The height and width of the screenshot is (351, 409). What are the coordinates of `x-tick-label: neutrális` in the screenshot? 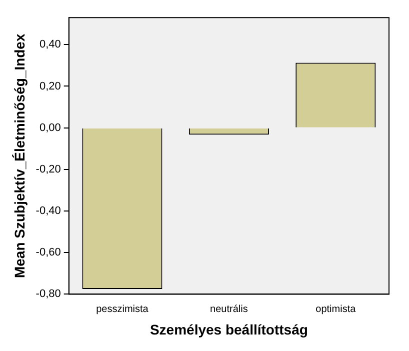 It's located at (229, 309).